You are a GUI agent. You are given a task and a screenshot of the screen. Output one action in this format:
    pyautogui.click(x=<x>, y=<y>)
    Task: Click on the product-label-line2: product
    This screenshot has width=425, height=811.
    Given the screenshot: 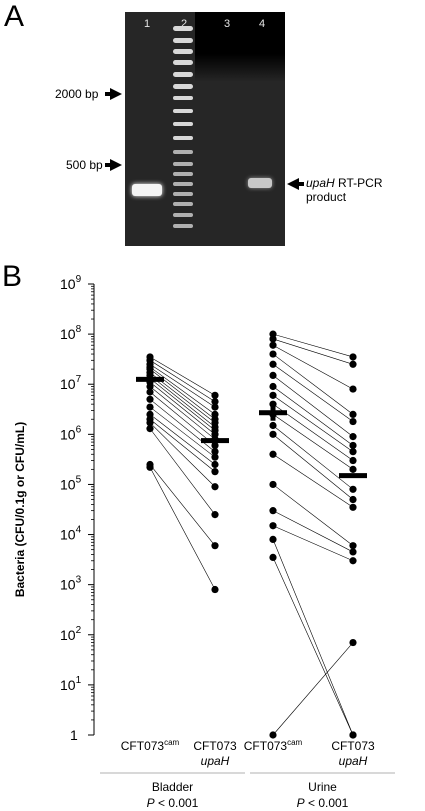 What is the action you would take?
    pyautogui.click(x=326, y=197)
    